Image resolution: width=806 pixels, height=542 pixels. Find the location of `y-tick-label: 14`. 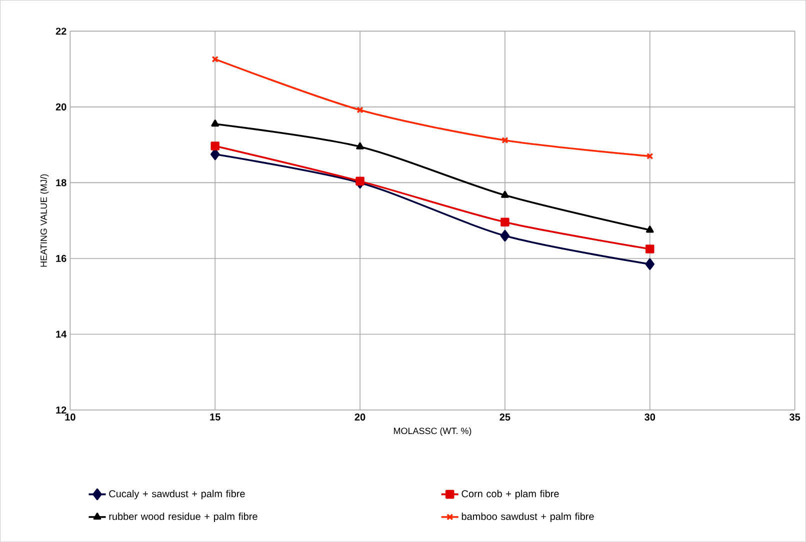

y-tick-label: 14 is located at coordinates (61, 334).